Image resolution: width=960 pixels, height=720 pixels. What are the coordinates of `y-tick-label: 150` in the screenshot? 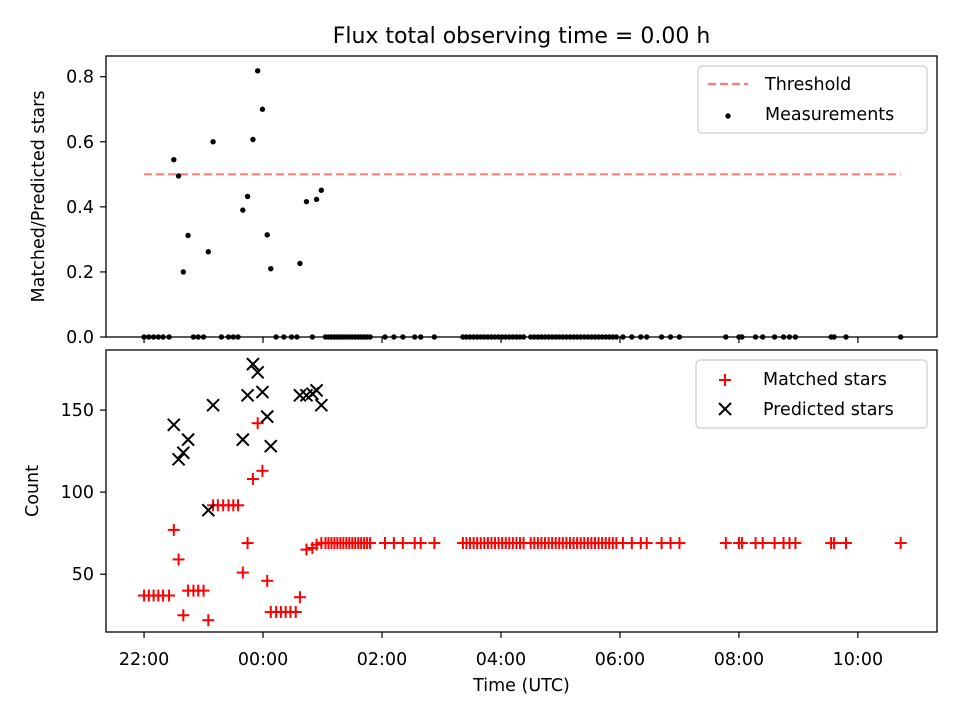 It's located at (77, 411).